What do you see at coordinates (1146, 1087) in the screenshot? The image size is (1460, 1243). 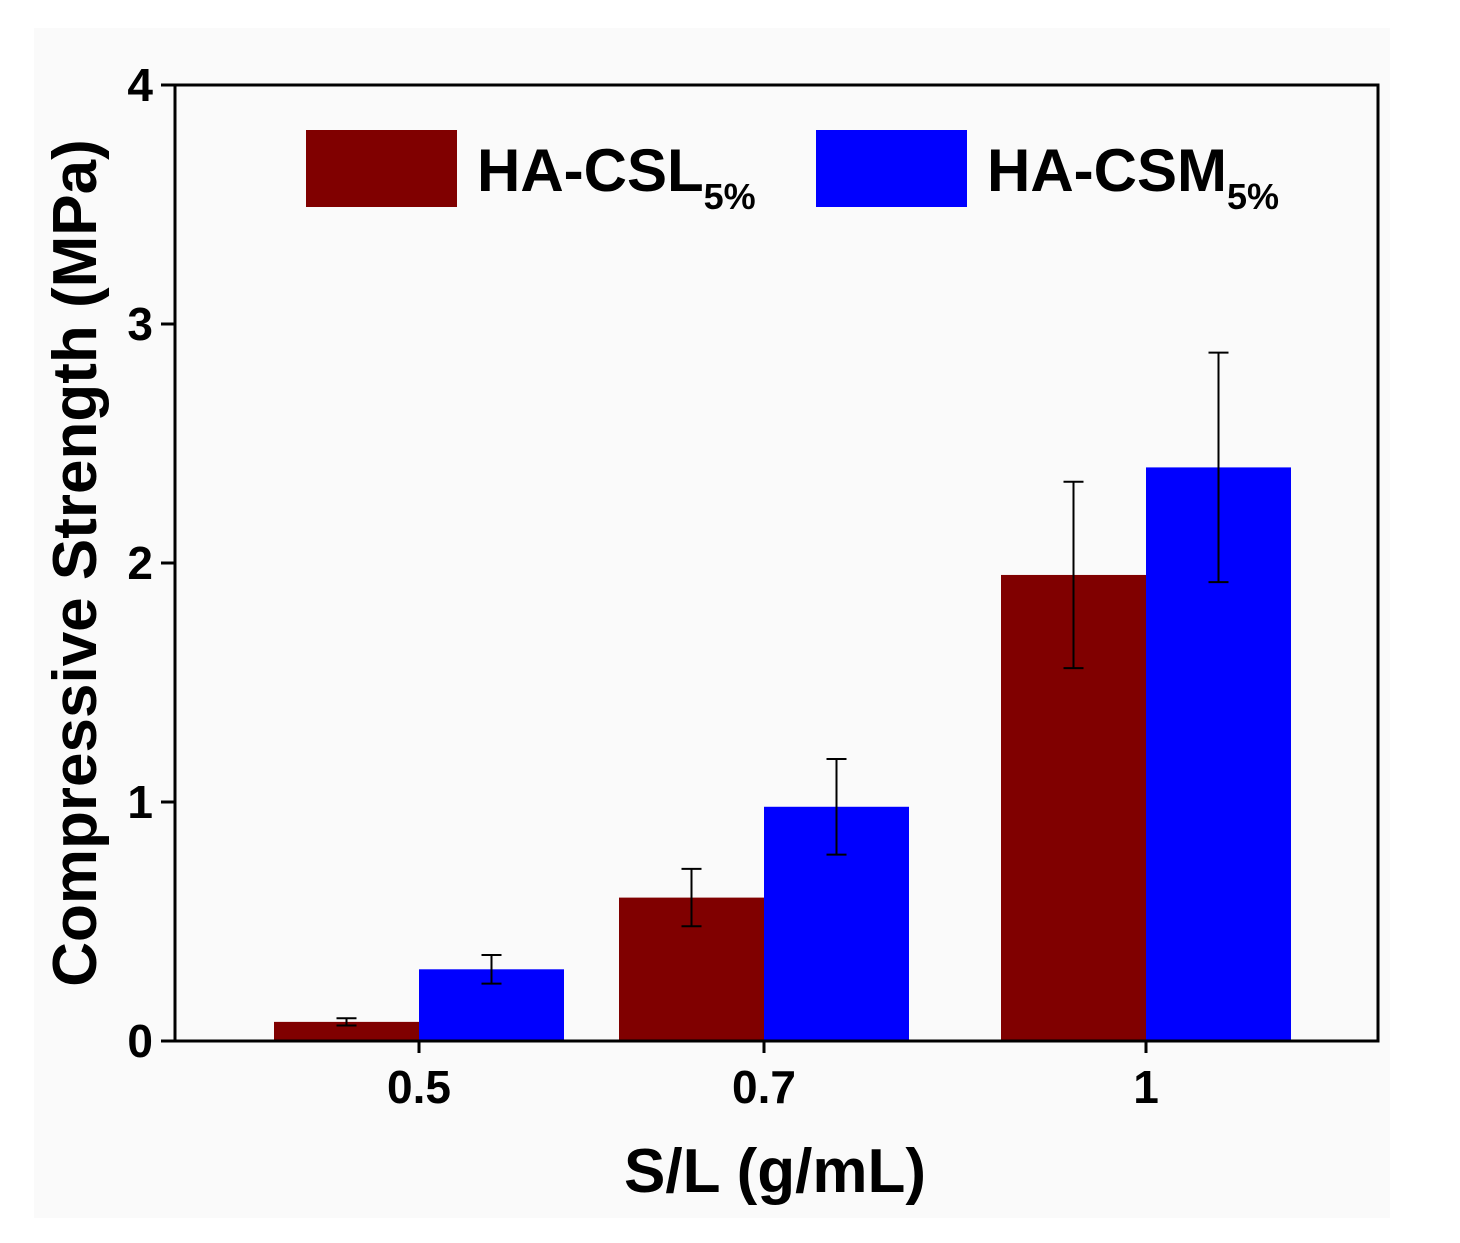 I see `x-tick-label: 1` at bounding box center [1146, 1087].